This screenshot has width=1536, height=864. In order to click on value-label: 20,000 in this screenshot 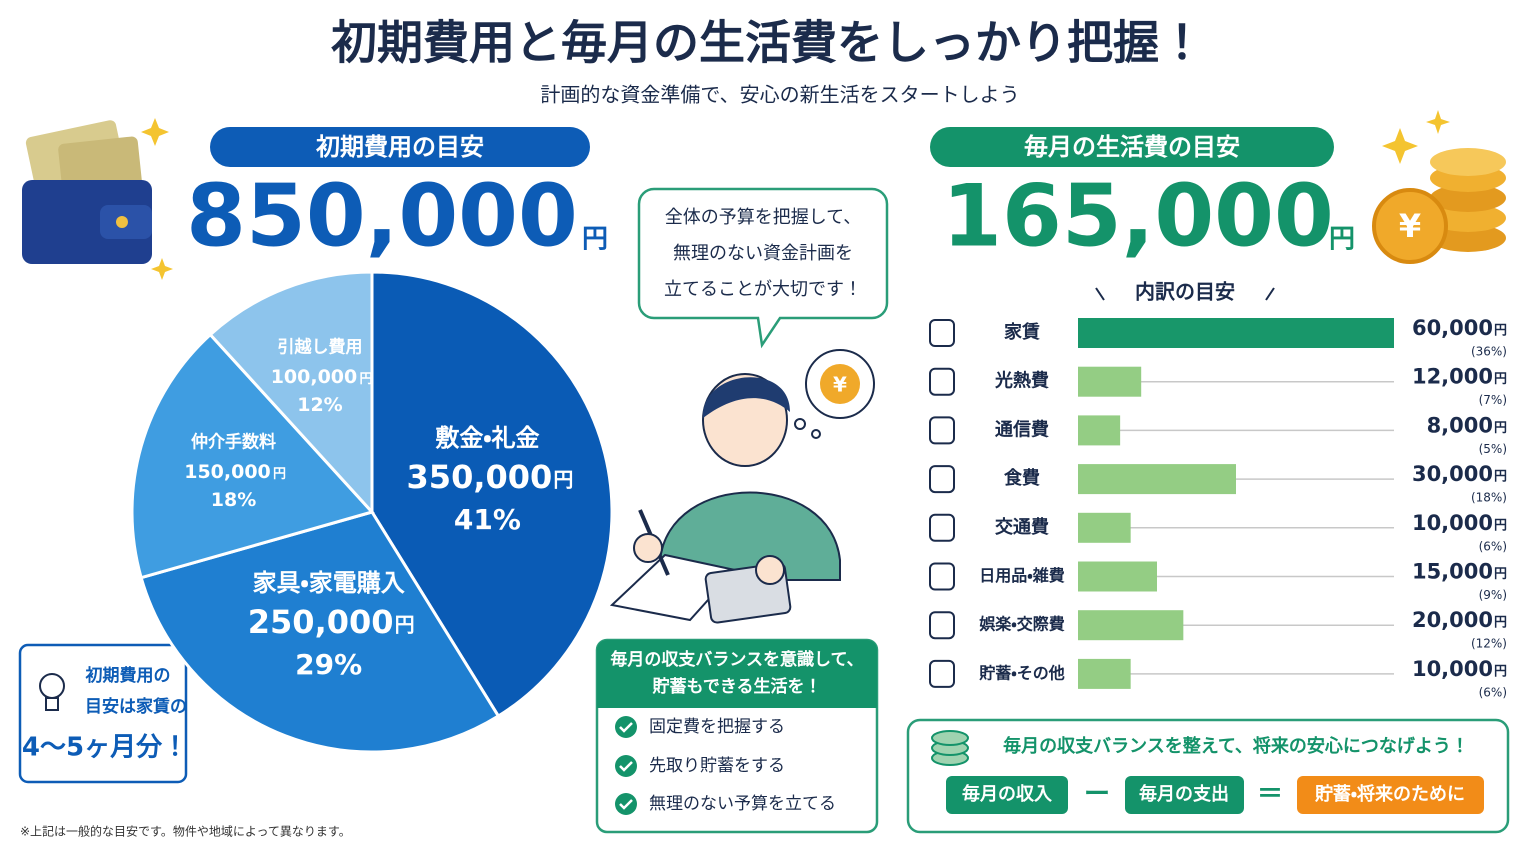, I will do `click(1452, 620)`.